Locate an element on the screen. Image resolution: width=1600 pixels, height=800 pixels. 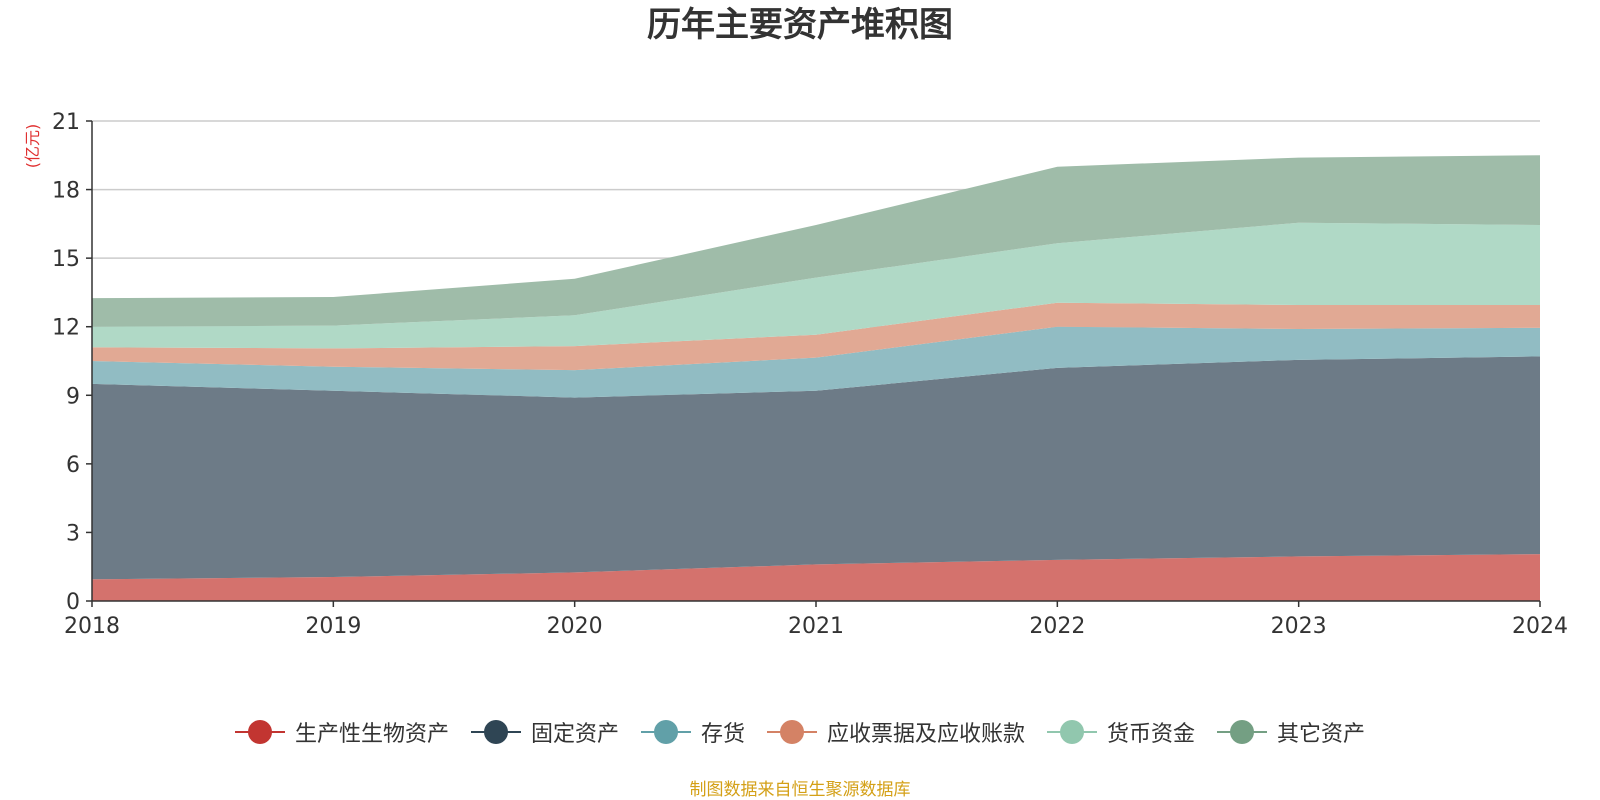
legend-item-5: 货币资金 is located at coordinates (1121, 732).